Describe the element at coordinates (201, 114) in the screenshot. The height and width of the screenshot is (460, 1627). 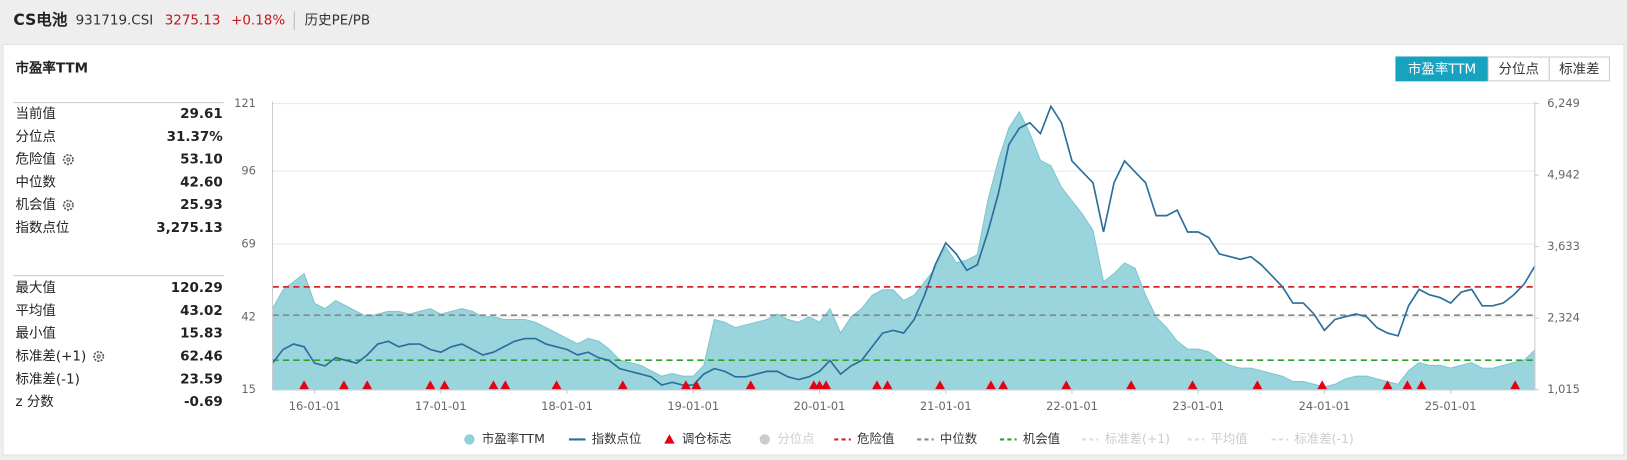
I see `stat-value: 29.61` at that location.